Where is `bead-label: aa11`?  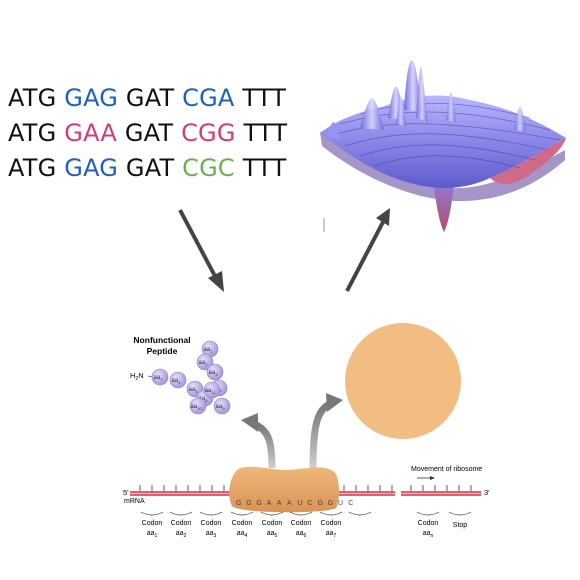 bead-label: aa11 is located at coordinates (211, 391).